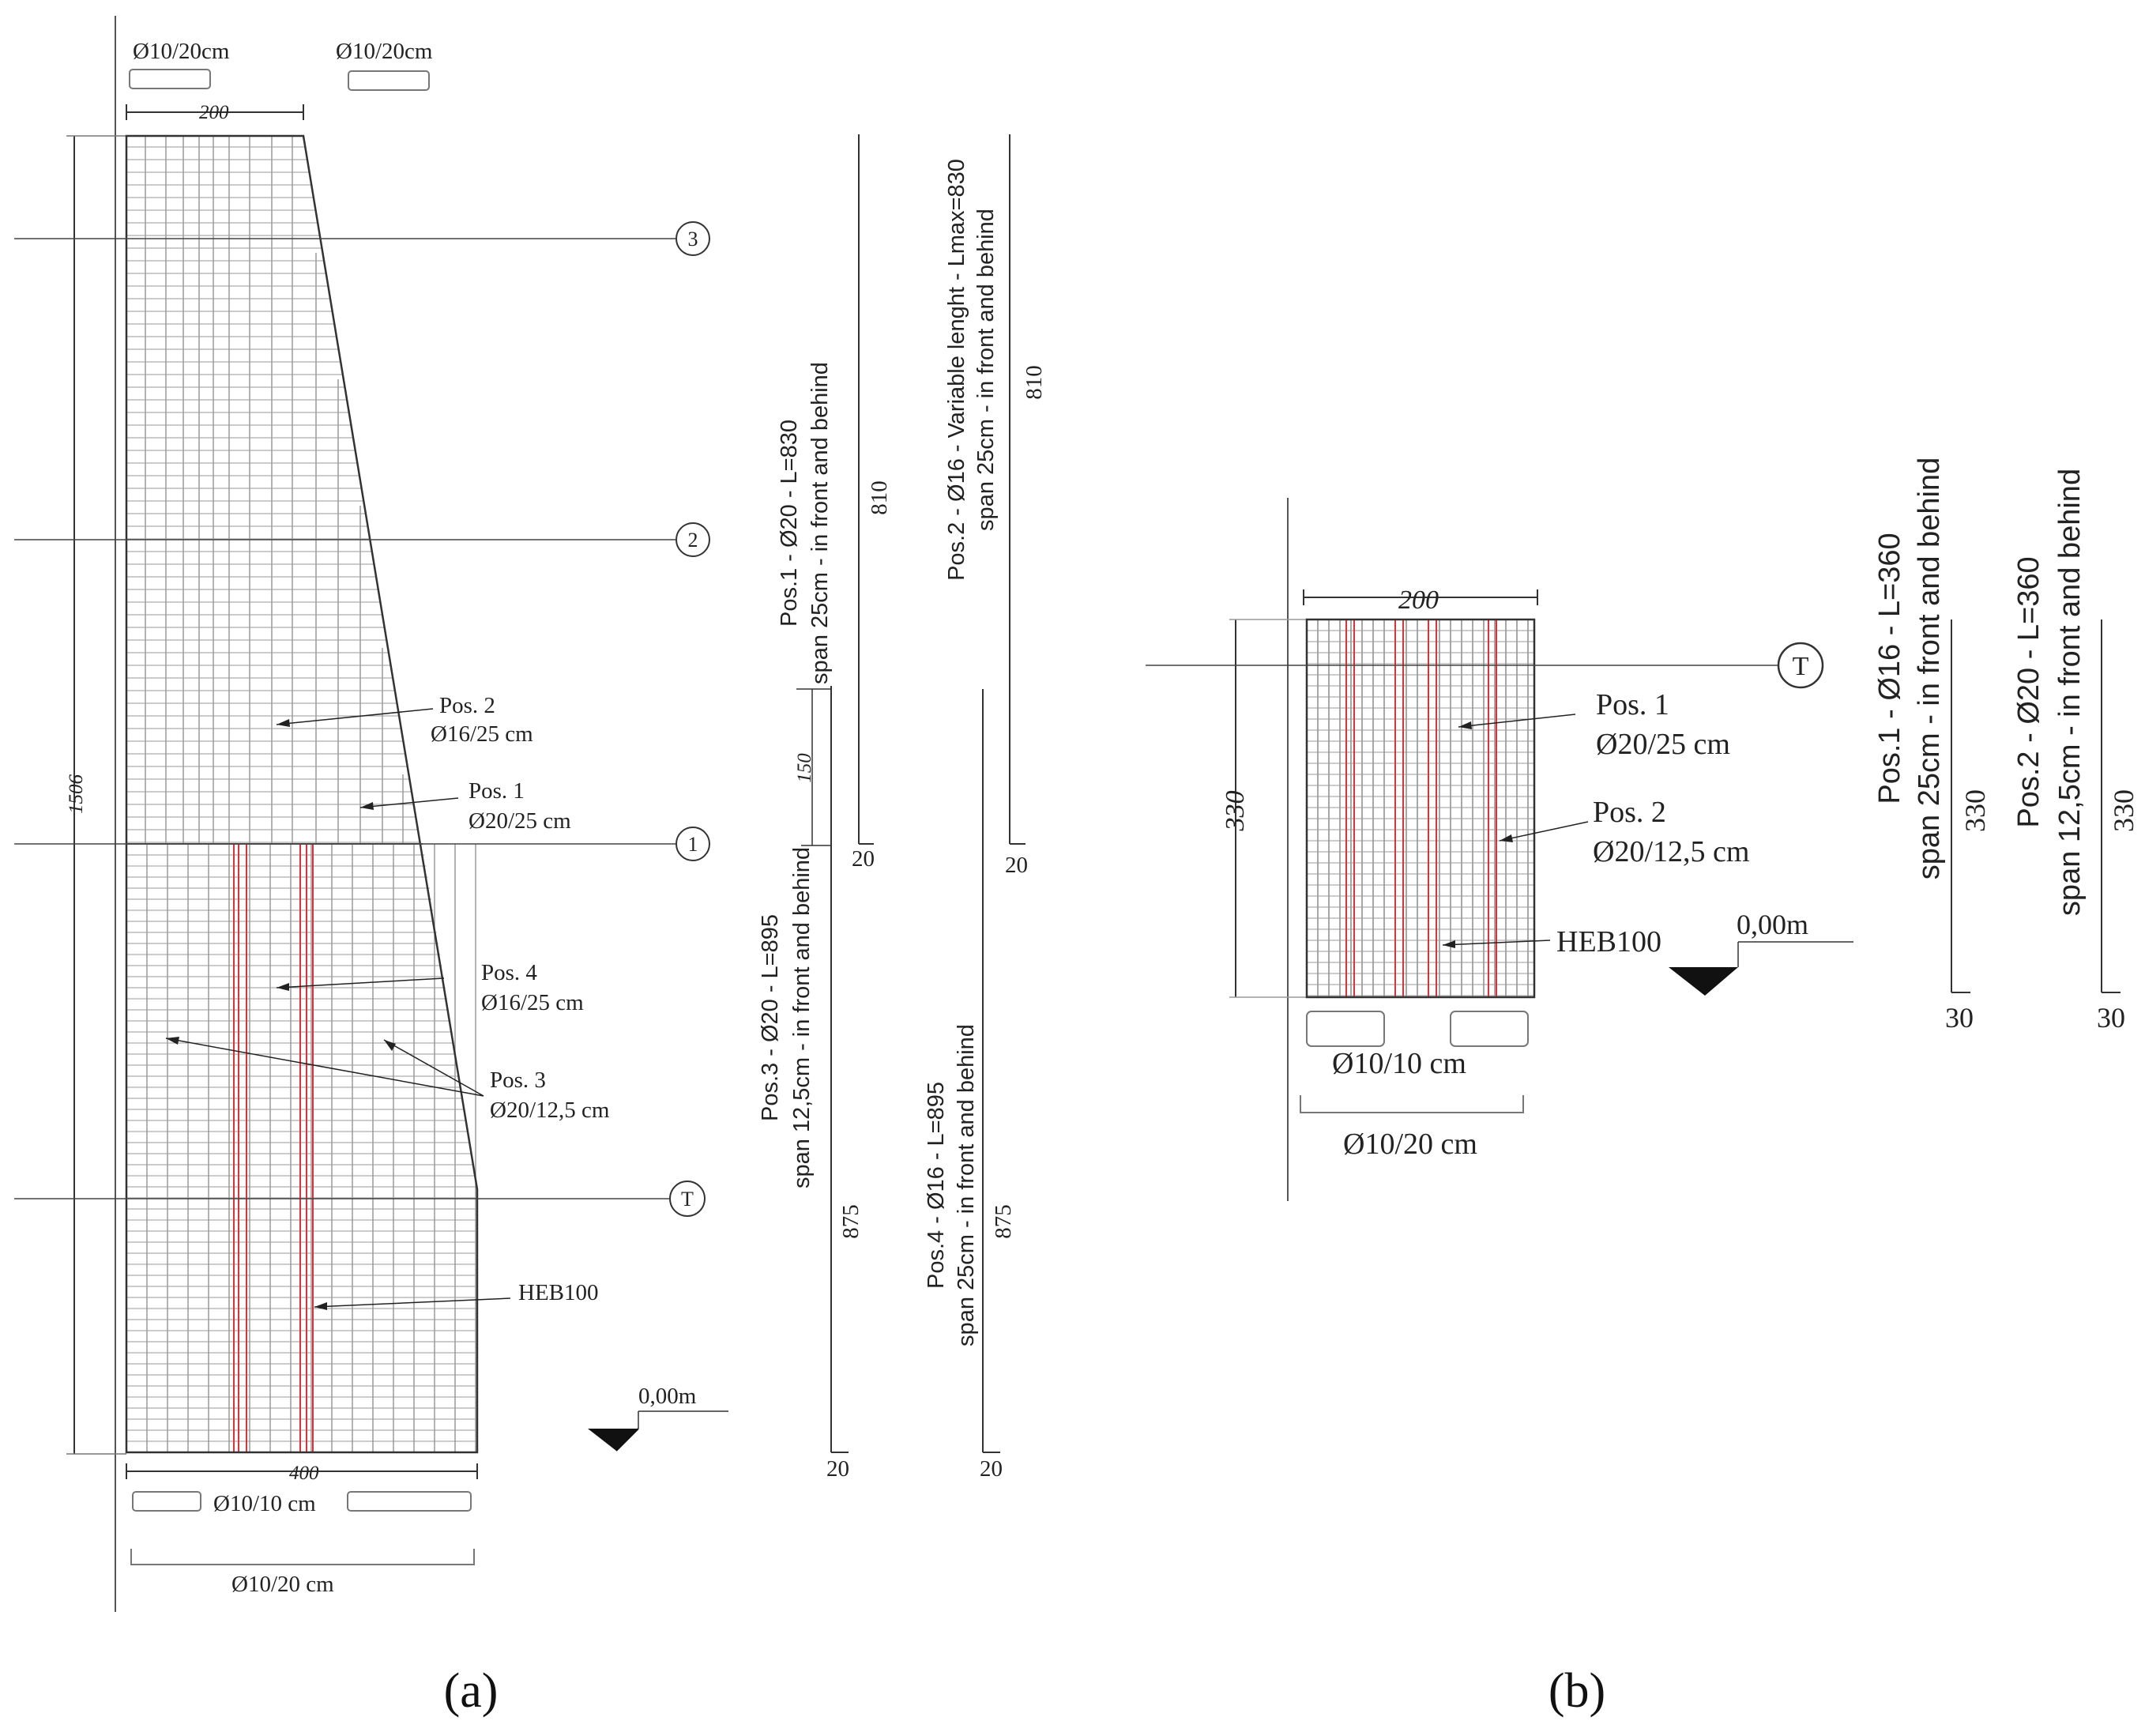 The image size is (2145, 1736). I want to click on upper-section-grid, so click(274, 490).